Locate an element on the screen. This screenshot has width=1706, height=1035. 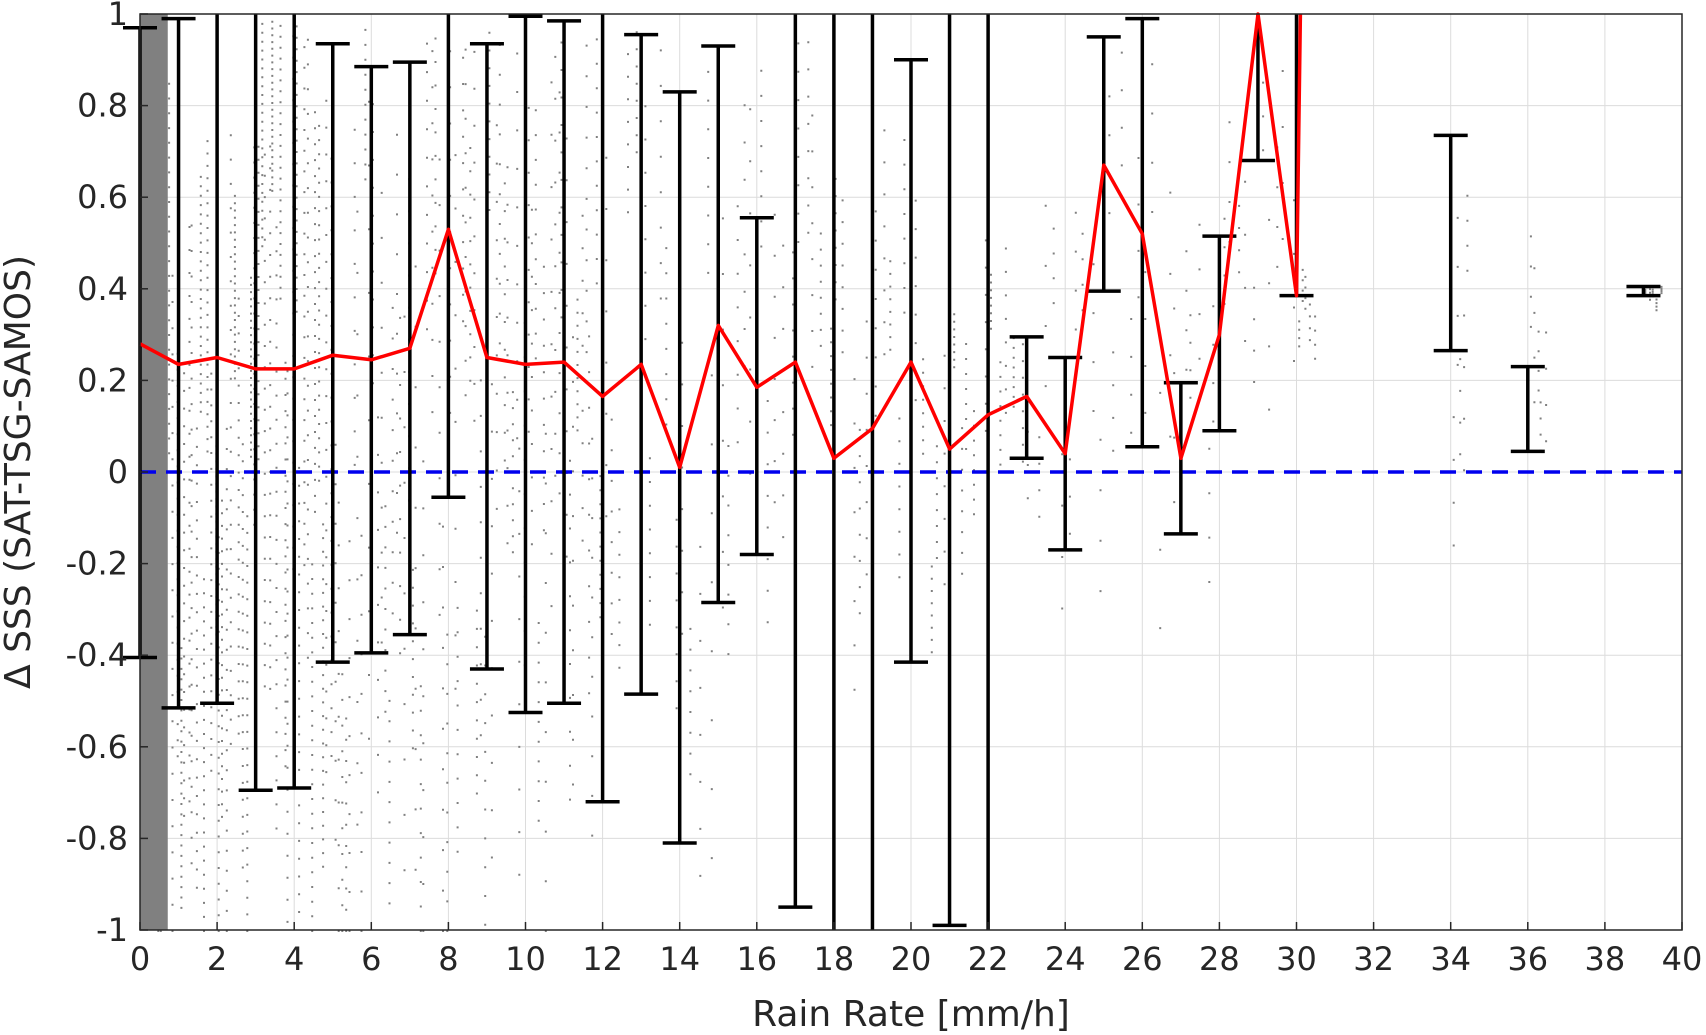
y-tick-label: 0.4 is located at coordinates (102, 289).